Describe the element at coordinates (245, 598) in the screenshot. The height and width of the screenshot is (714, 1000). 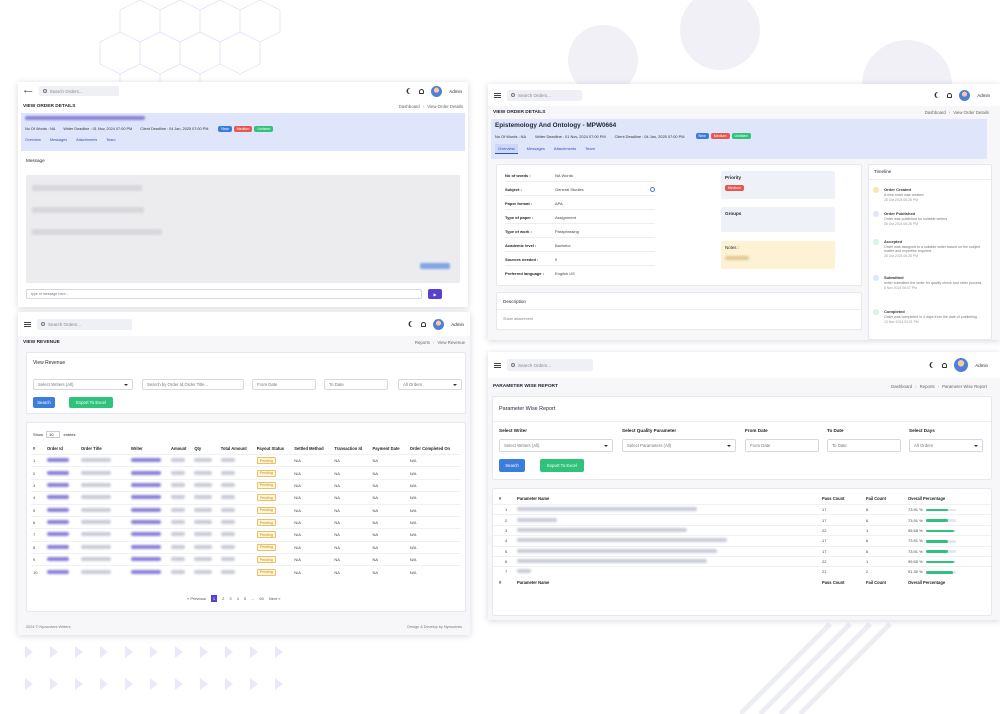
I see `pagination-page: 5` at that location.